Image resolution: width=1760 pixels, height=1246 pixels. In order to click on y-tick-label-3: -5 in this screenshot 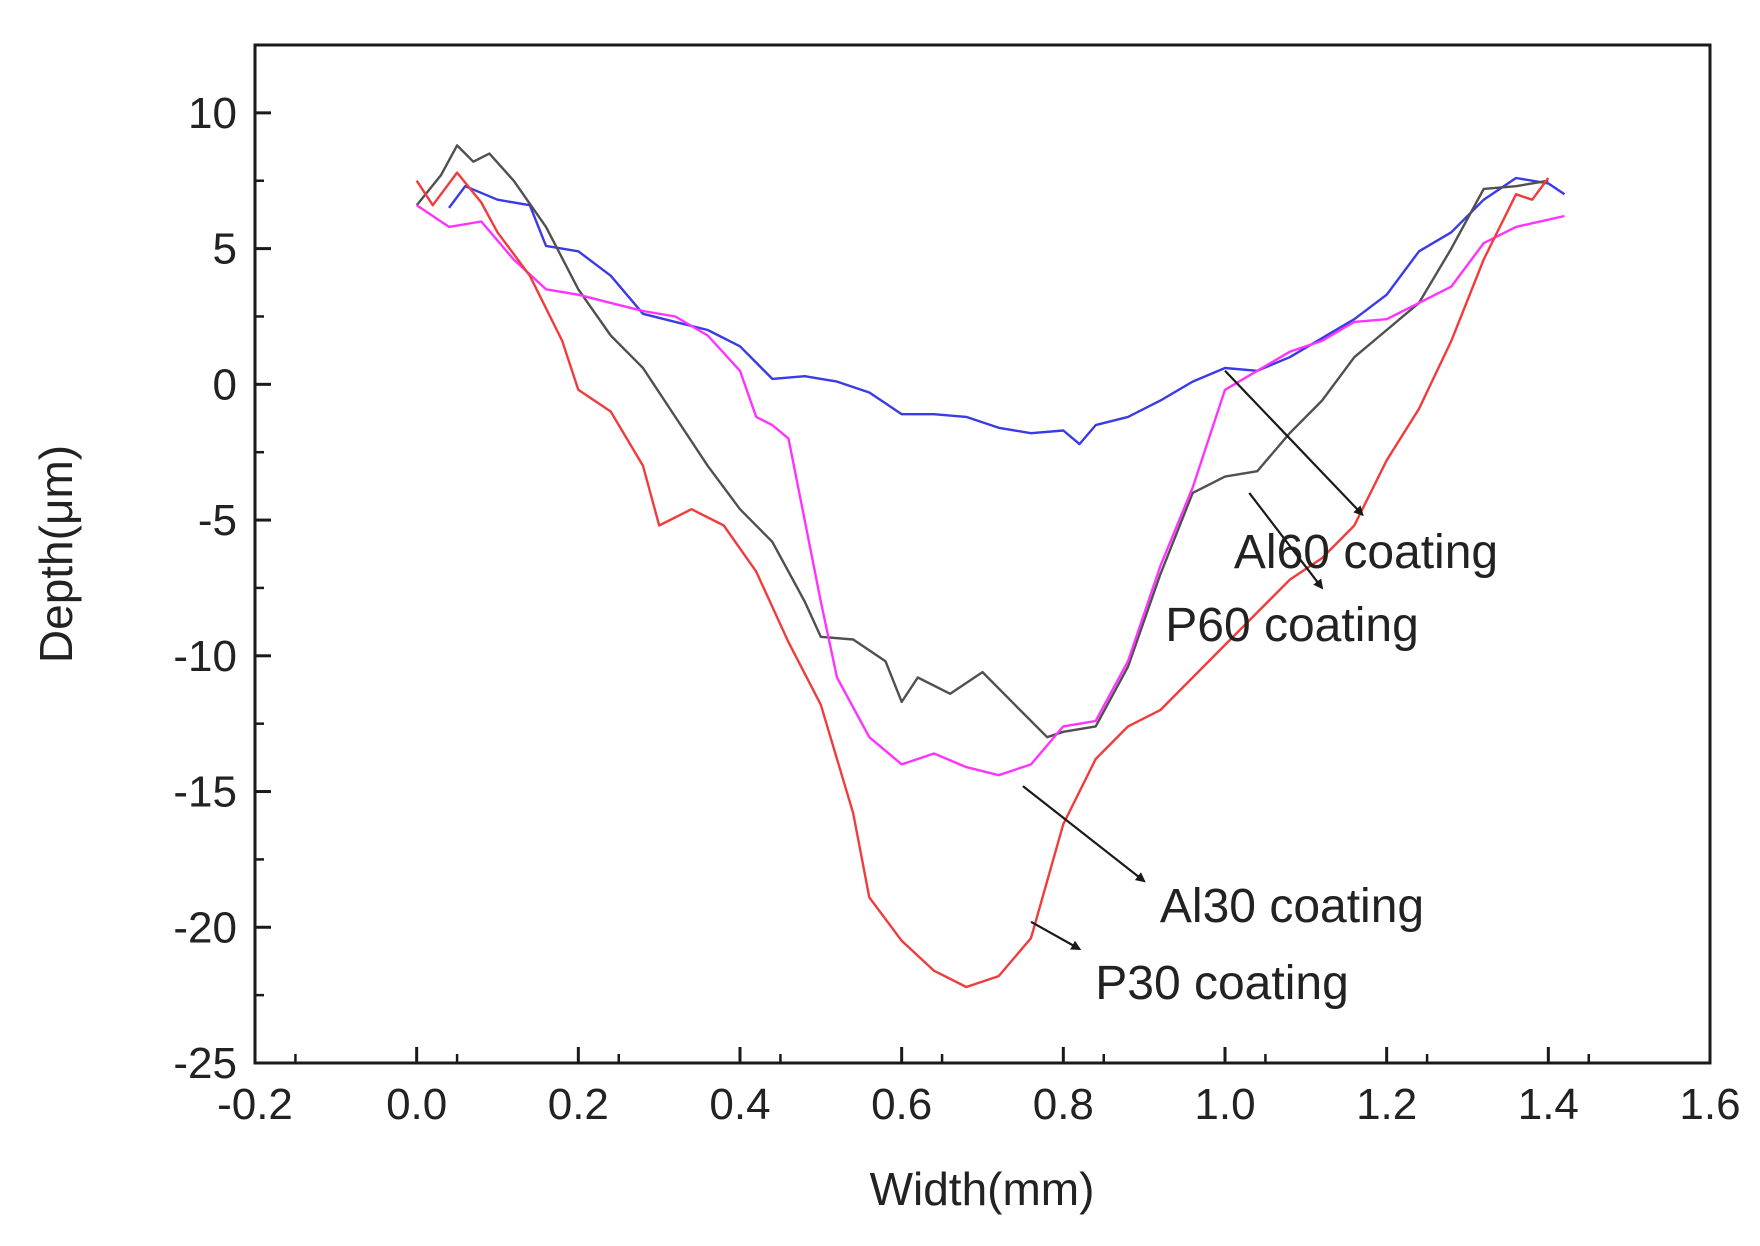, I will do `click(217, 520)`.